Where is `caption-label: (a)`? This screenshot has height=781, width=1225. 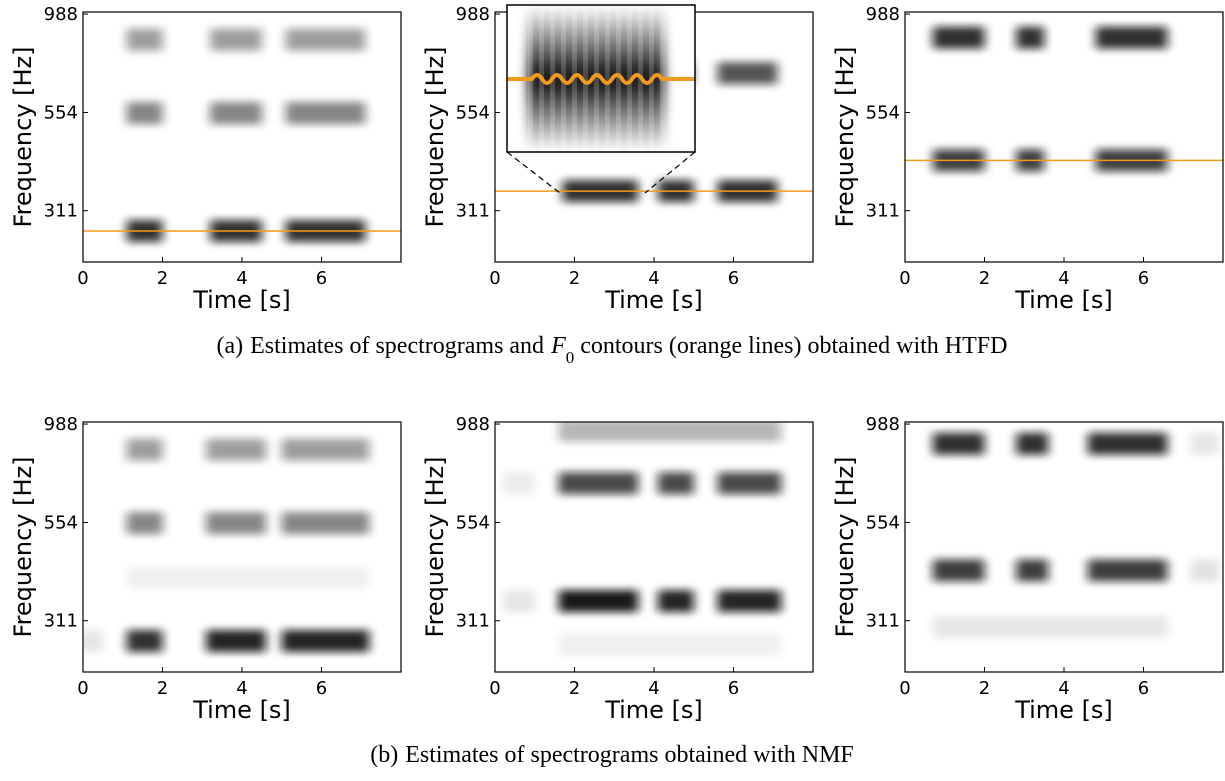 caption-label: (a) is located at coordinates (230, 346).